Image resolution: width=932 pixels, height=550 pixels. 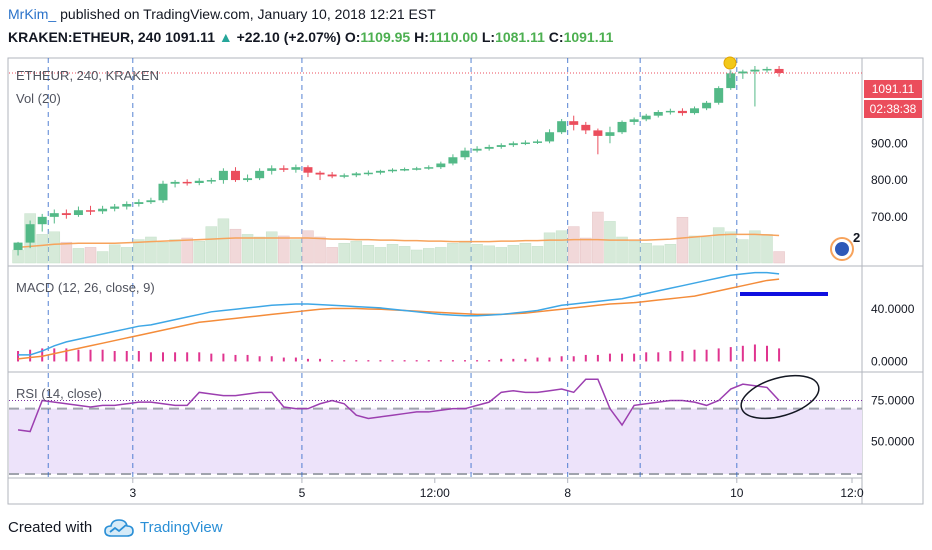 I want to click on last-price: 1091.11, so click(x=190, y=37).